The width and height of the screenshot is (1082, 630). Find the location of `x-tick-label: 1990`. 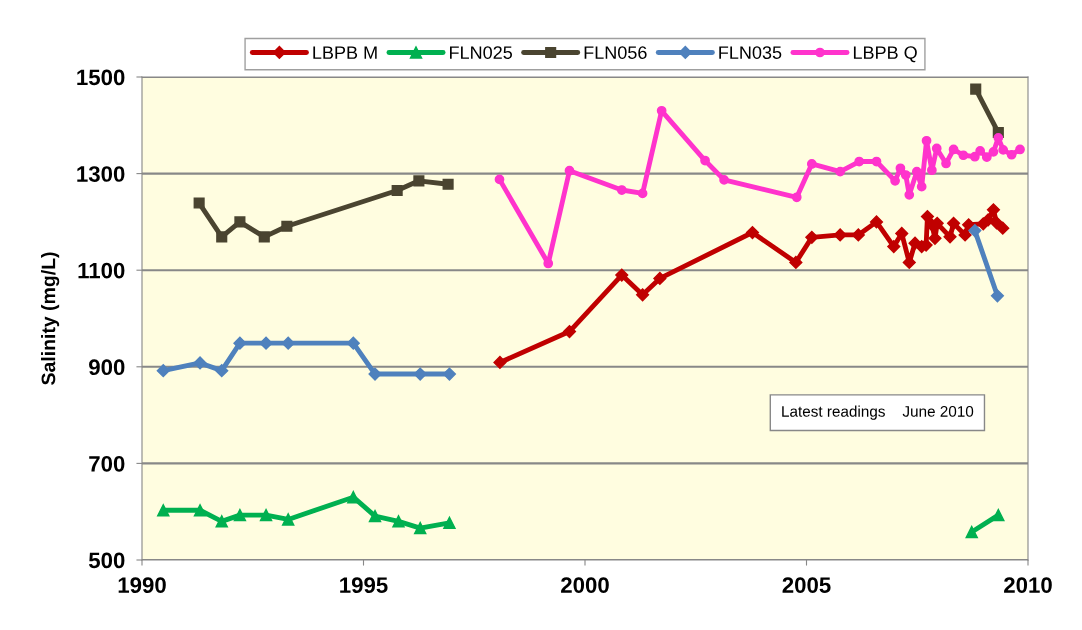

x-tick-label: 1990 is located at coordinates (142, 585).